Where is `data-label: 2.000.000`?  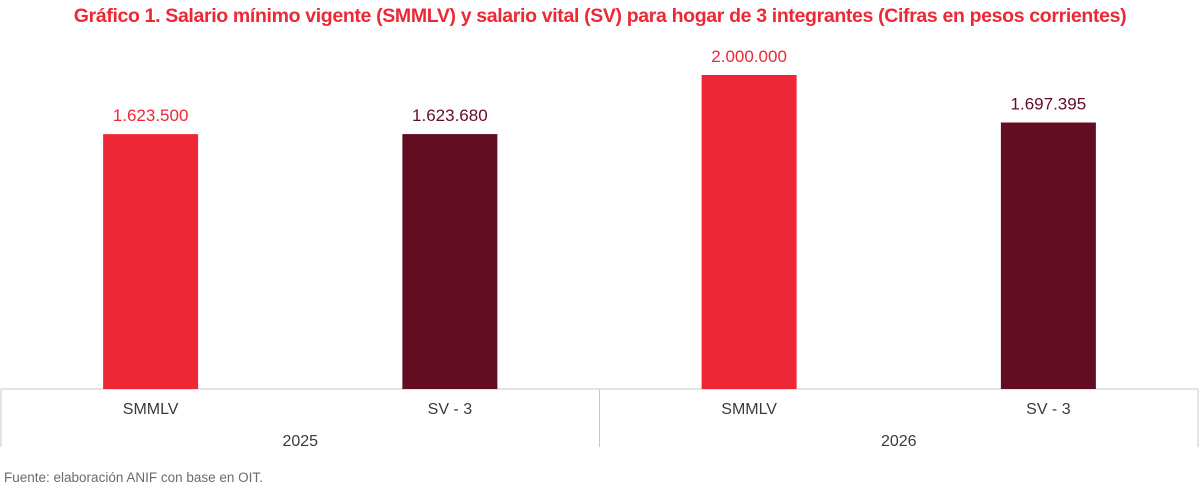
data-label: 2.000.000 is located at coordinates (749, 56).